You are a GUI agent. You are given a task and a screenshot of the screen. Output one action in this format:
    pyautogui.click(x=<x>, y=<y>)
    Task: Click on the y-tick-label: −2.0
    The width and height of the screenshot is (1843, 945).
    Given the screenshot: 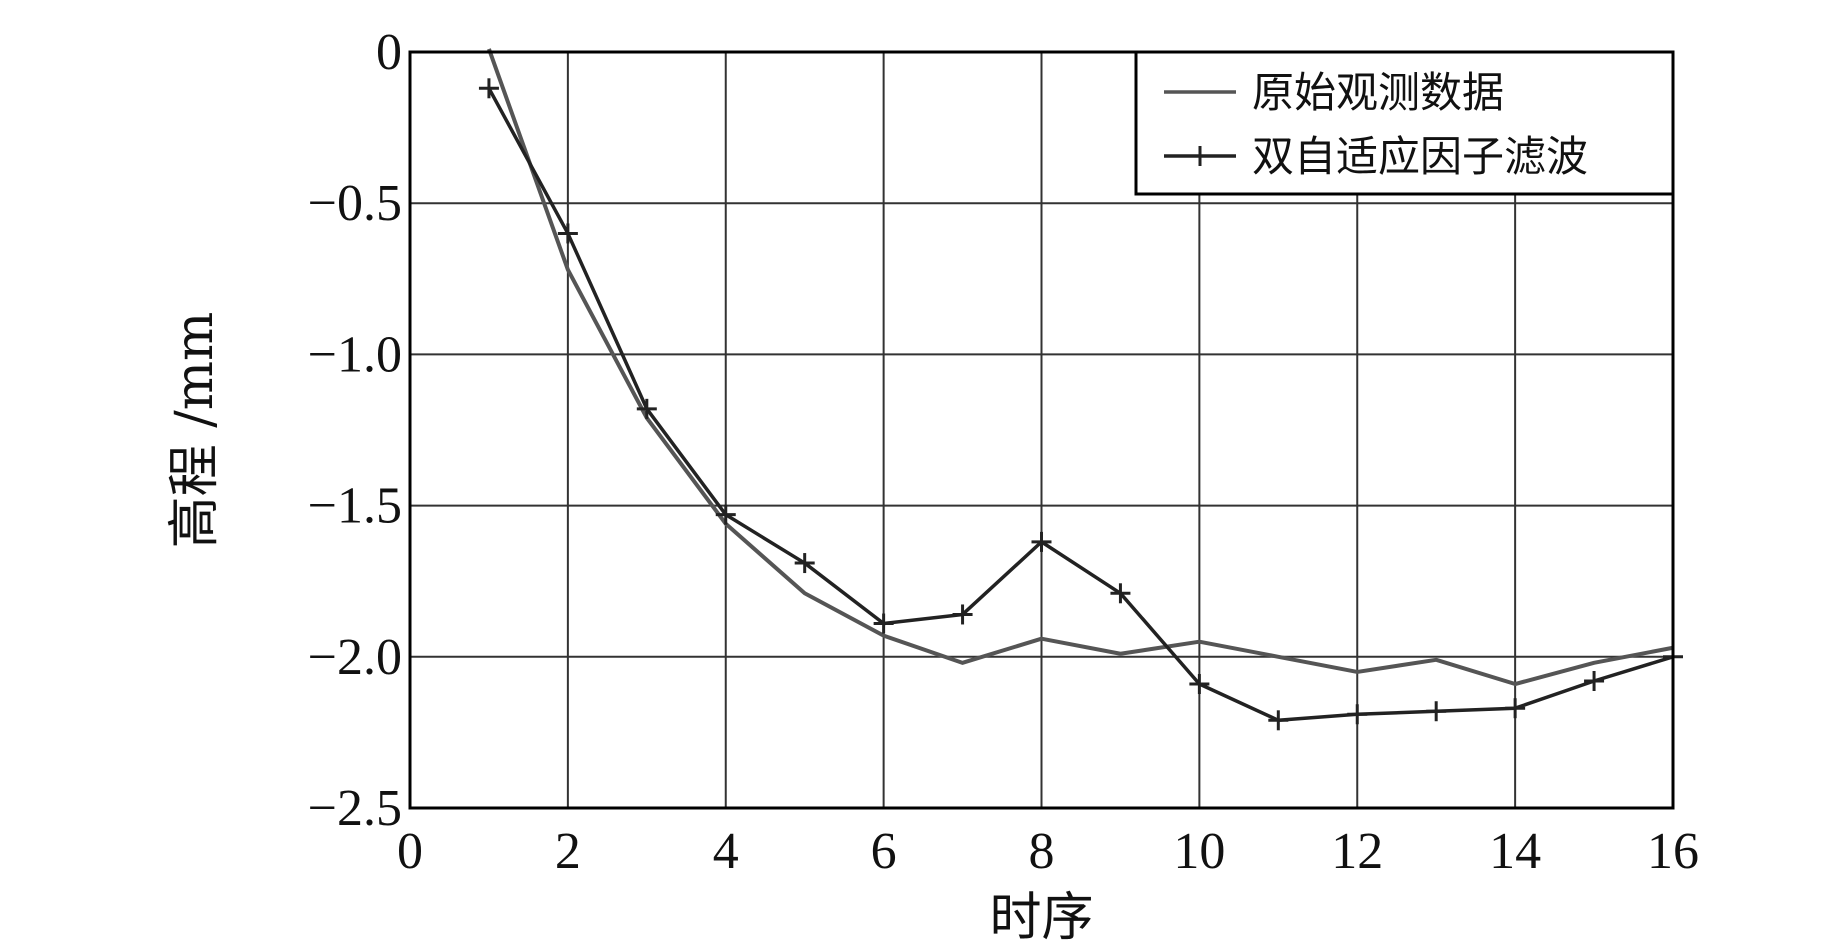 What is the action you would take?
    pyautogui.click(x=355, y=657)
    